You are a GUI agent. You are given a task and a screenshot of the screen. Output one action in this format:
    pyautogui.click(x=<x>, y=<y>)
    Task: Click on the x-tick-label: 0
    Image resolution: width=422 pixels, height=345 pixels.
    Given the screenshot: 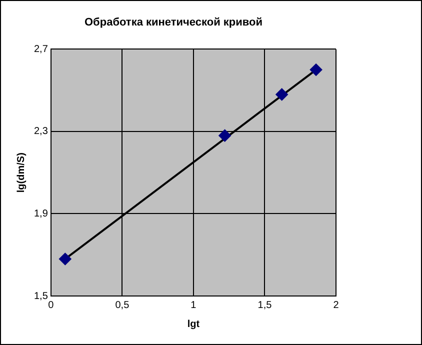 What is the action you would take?
    pyautogui.click(x=51, y=305)
    